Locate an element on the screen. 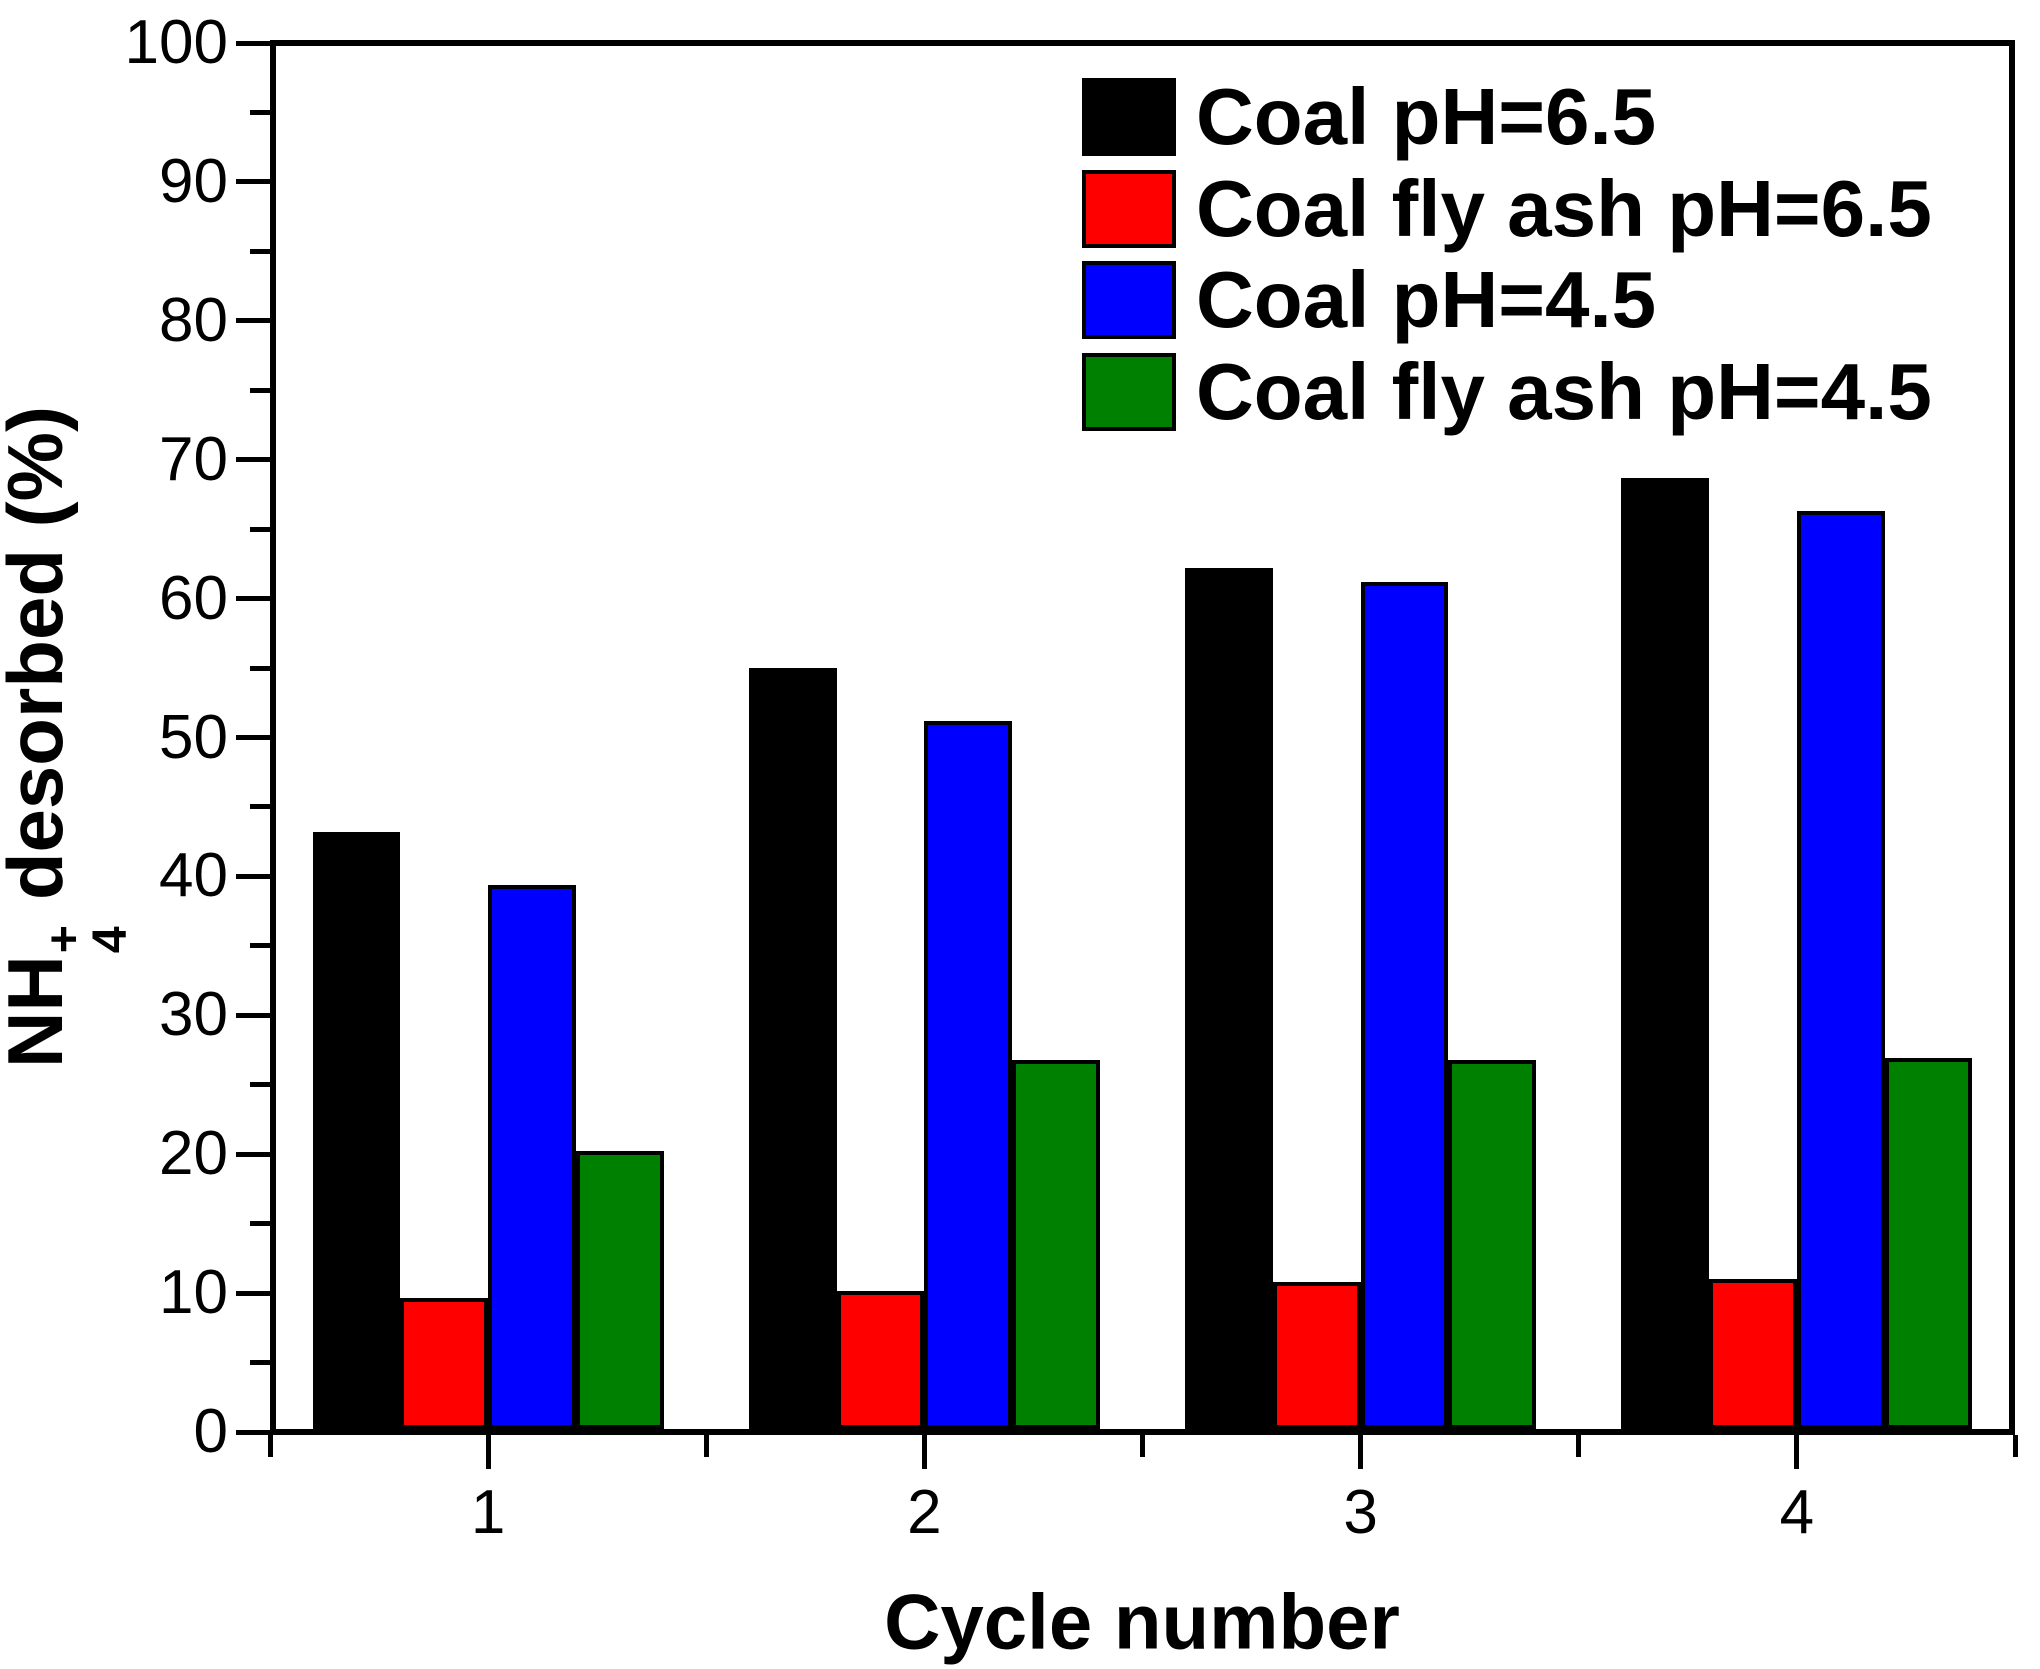  y-axis-tick-label: 90 is located at coordinates (193, 181).